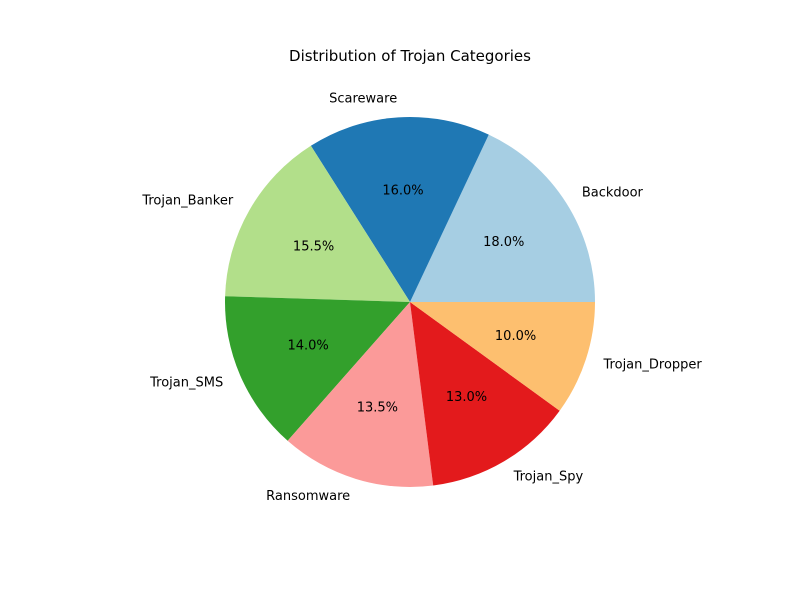  What do you see at coordinates (402, 191) in the screenshot?
I see `slice-percent-scareware: 16.0%` at bounding box center [402, 191].